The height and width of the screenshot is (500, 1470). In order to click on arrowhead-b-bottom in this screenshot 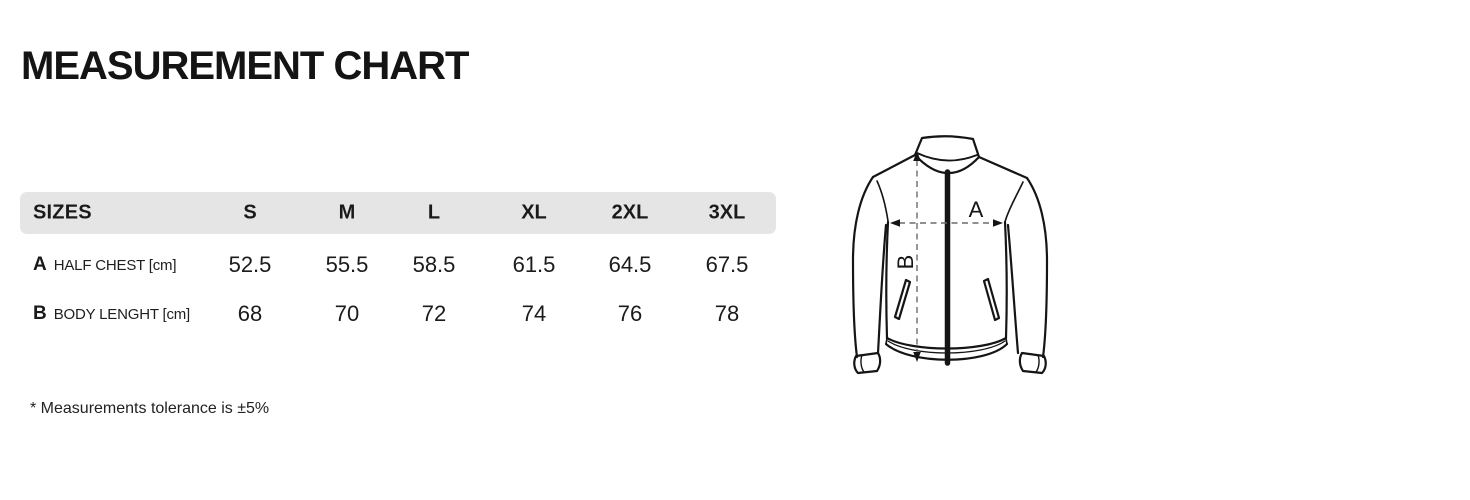, I will do `click(917, 357)`.